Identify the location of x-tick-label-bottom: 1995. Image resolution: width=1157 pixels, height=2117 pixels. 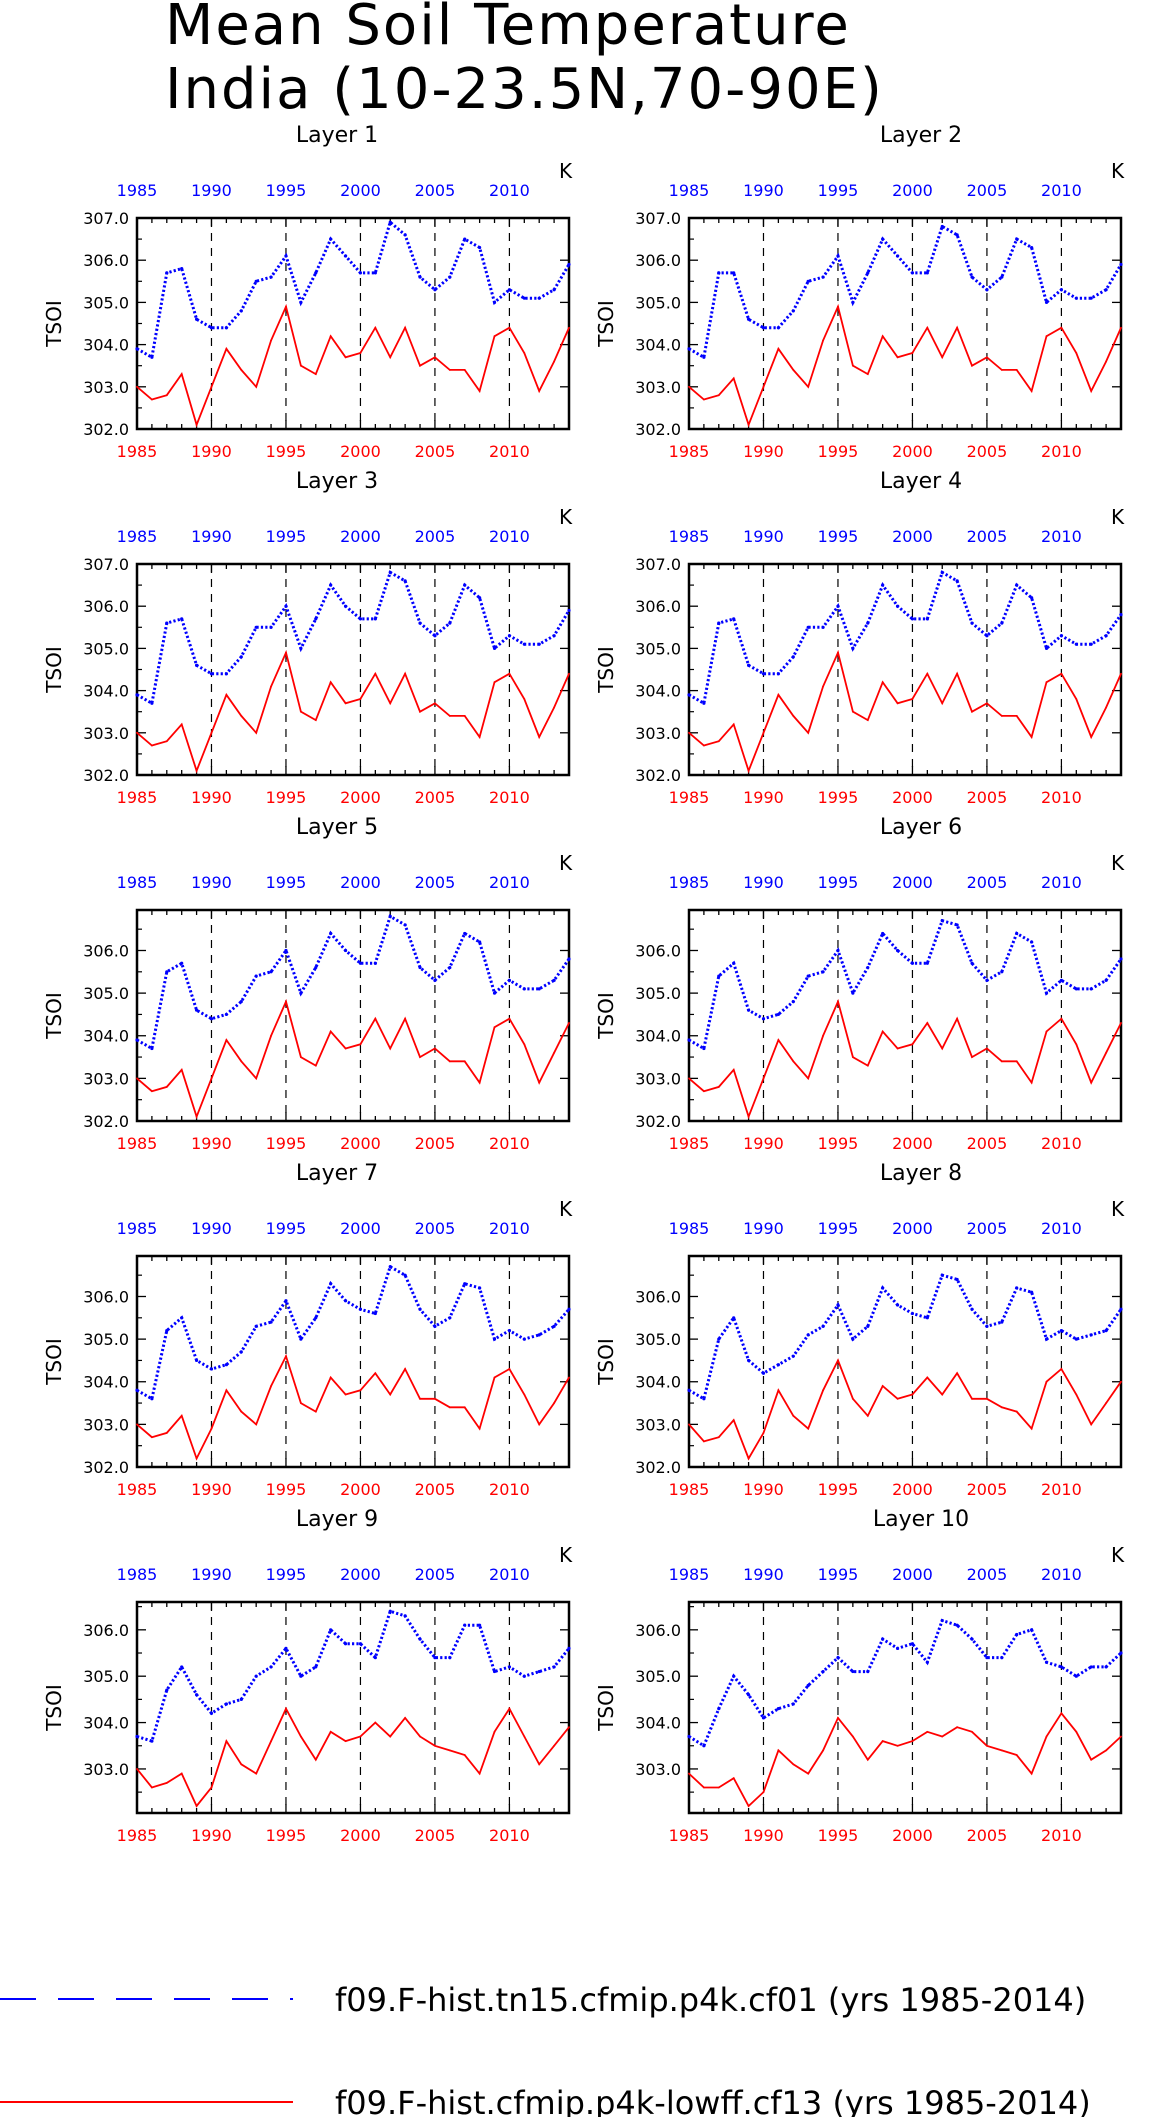
(286, 797).